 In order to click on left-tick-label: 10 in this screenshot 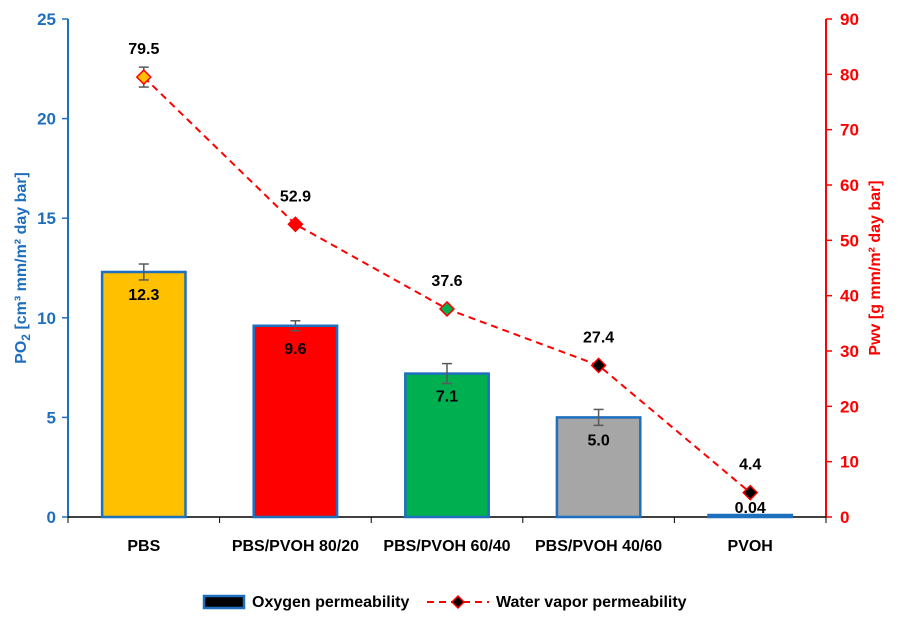, I will do `click(46, 318)`.